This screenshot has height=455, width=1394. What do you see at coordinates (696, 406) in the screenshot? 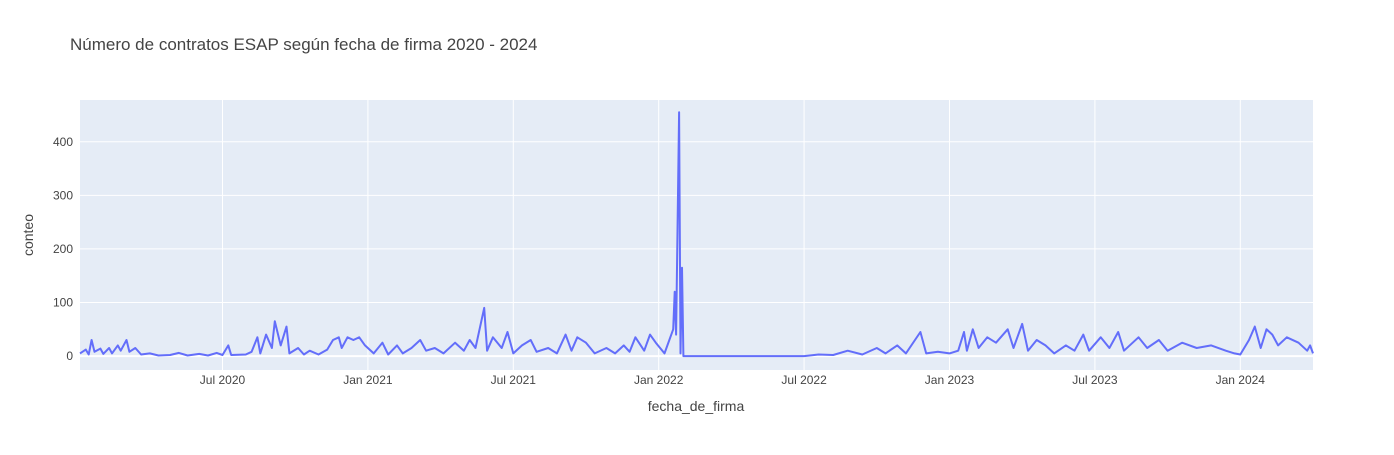
I see `x-axis-title: fecha_de_firma` at bounding box center [696, 406].